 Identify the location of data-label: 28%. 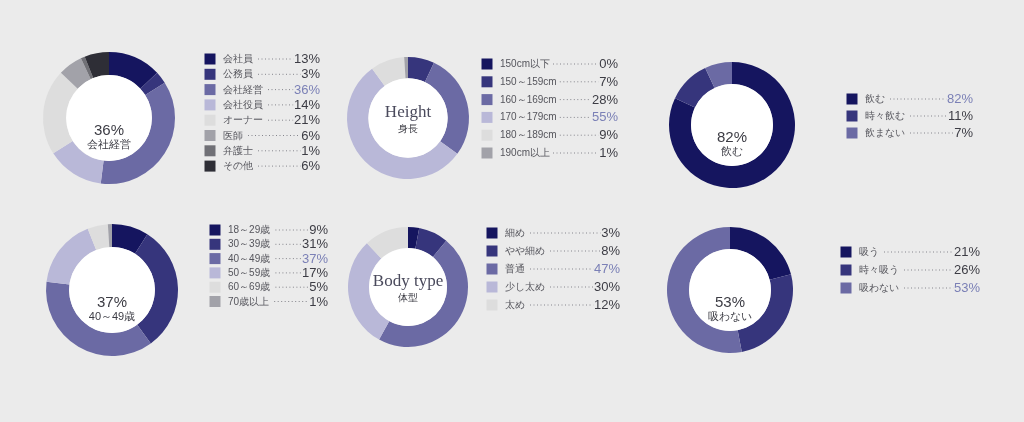
(605, 99).